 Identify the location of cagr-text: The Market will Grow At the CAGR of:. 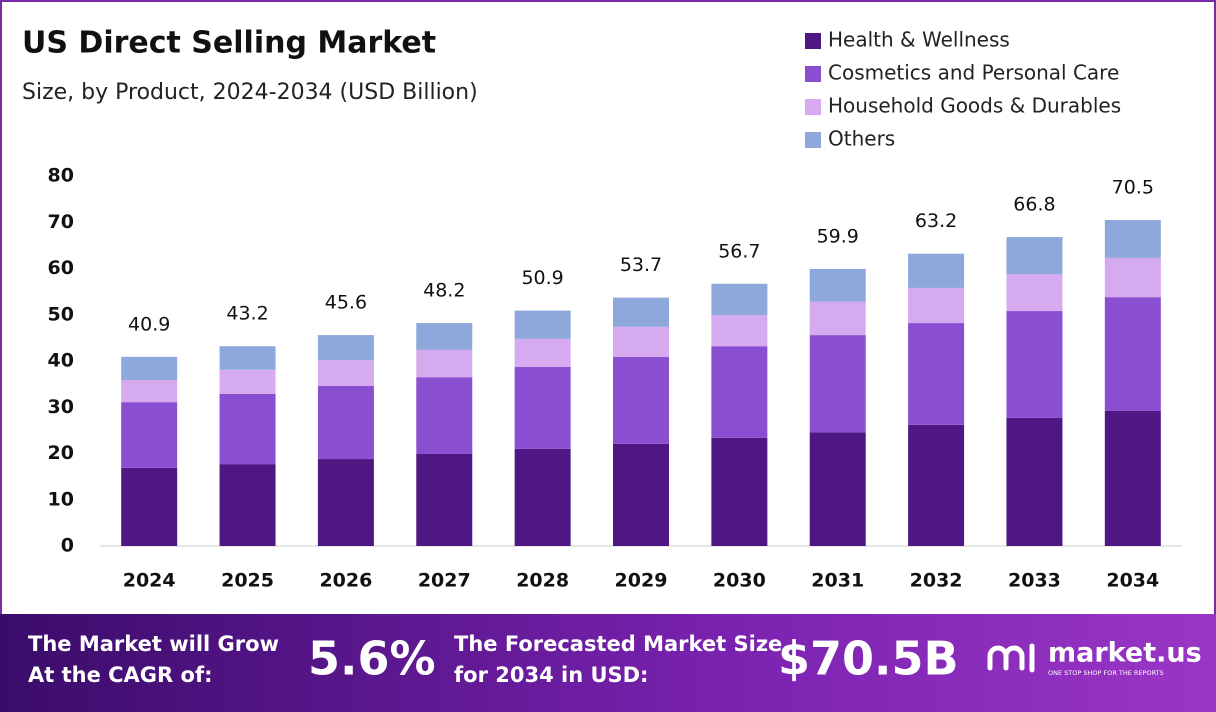
(153, 659).